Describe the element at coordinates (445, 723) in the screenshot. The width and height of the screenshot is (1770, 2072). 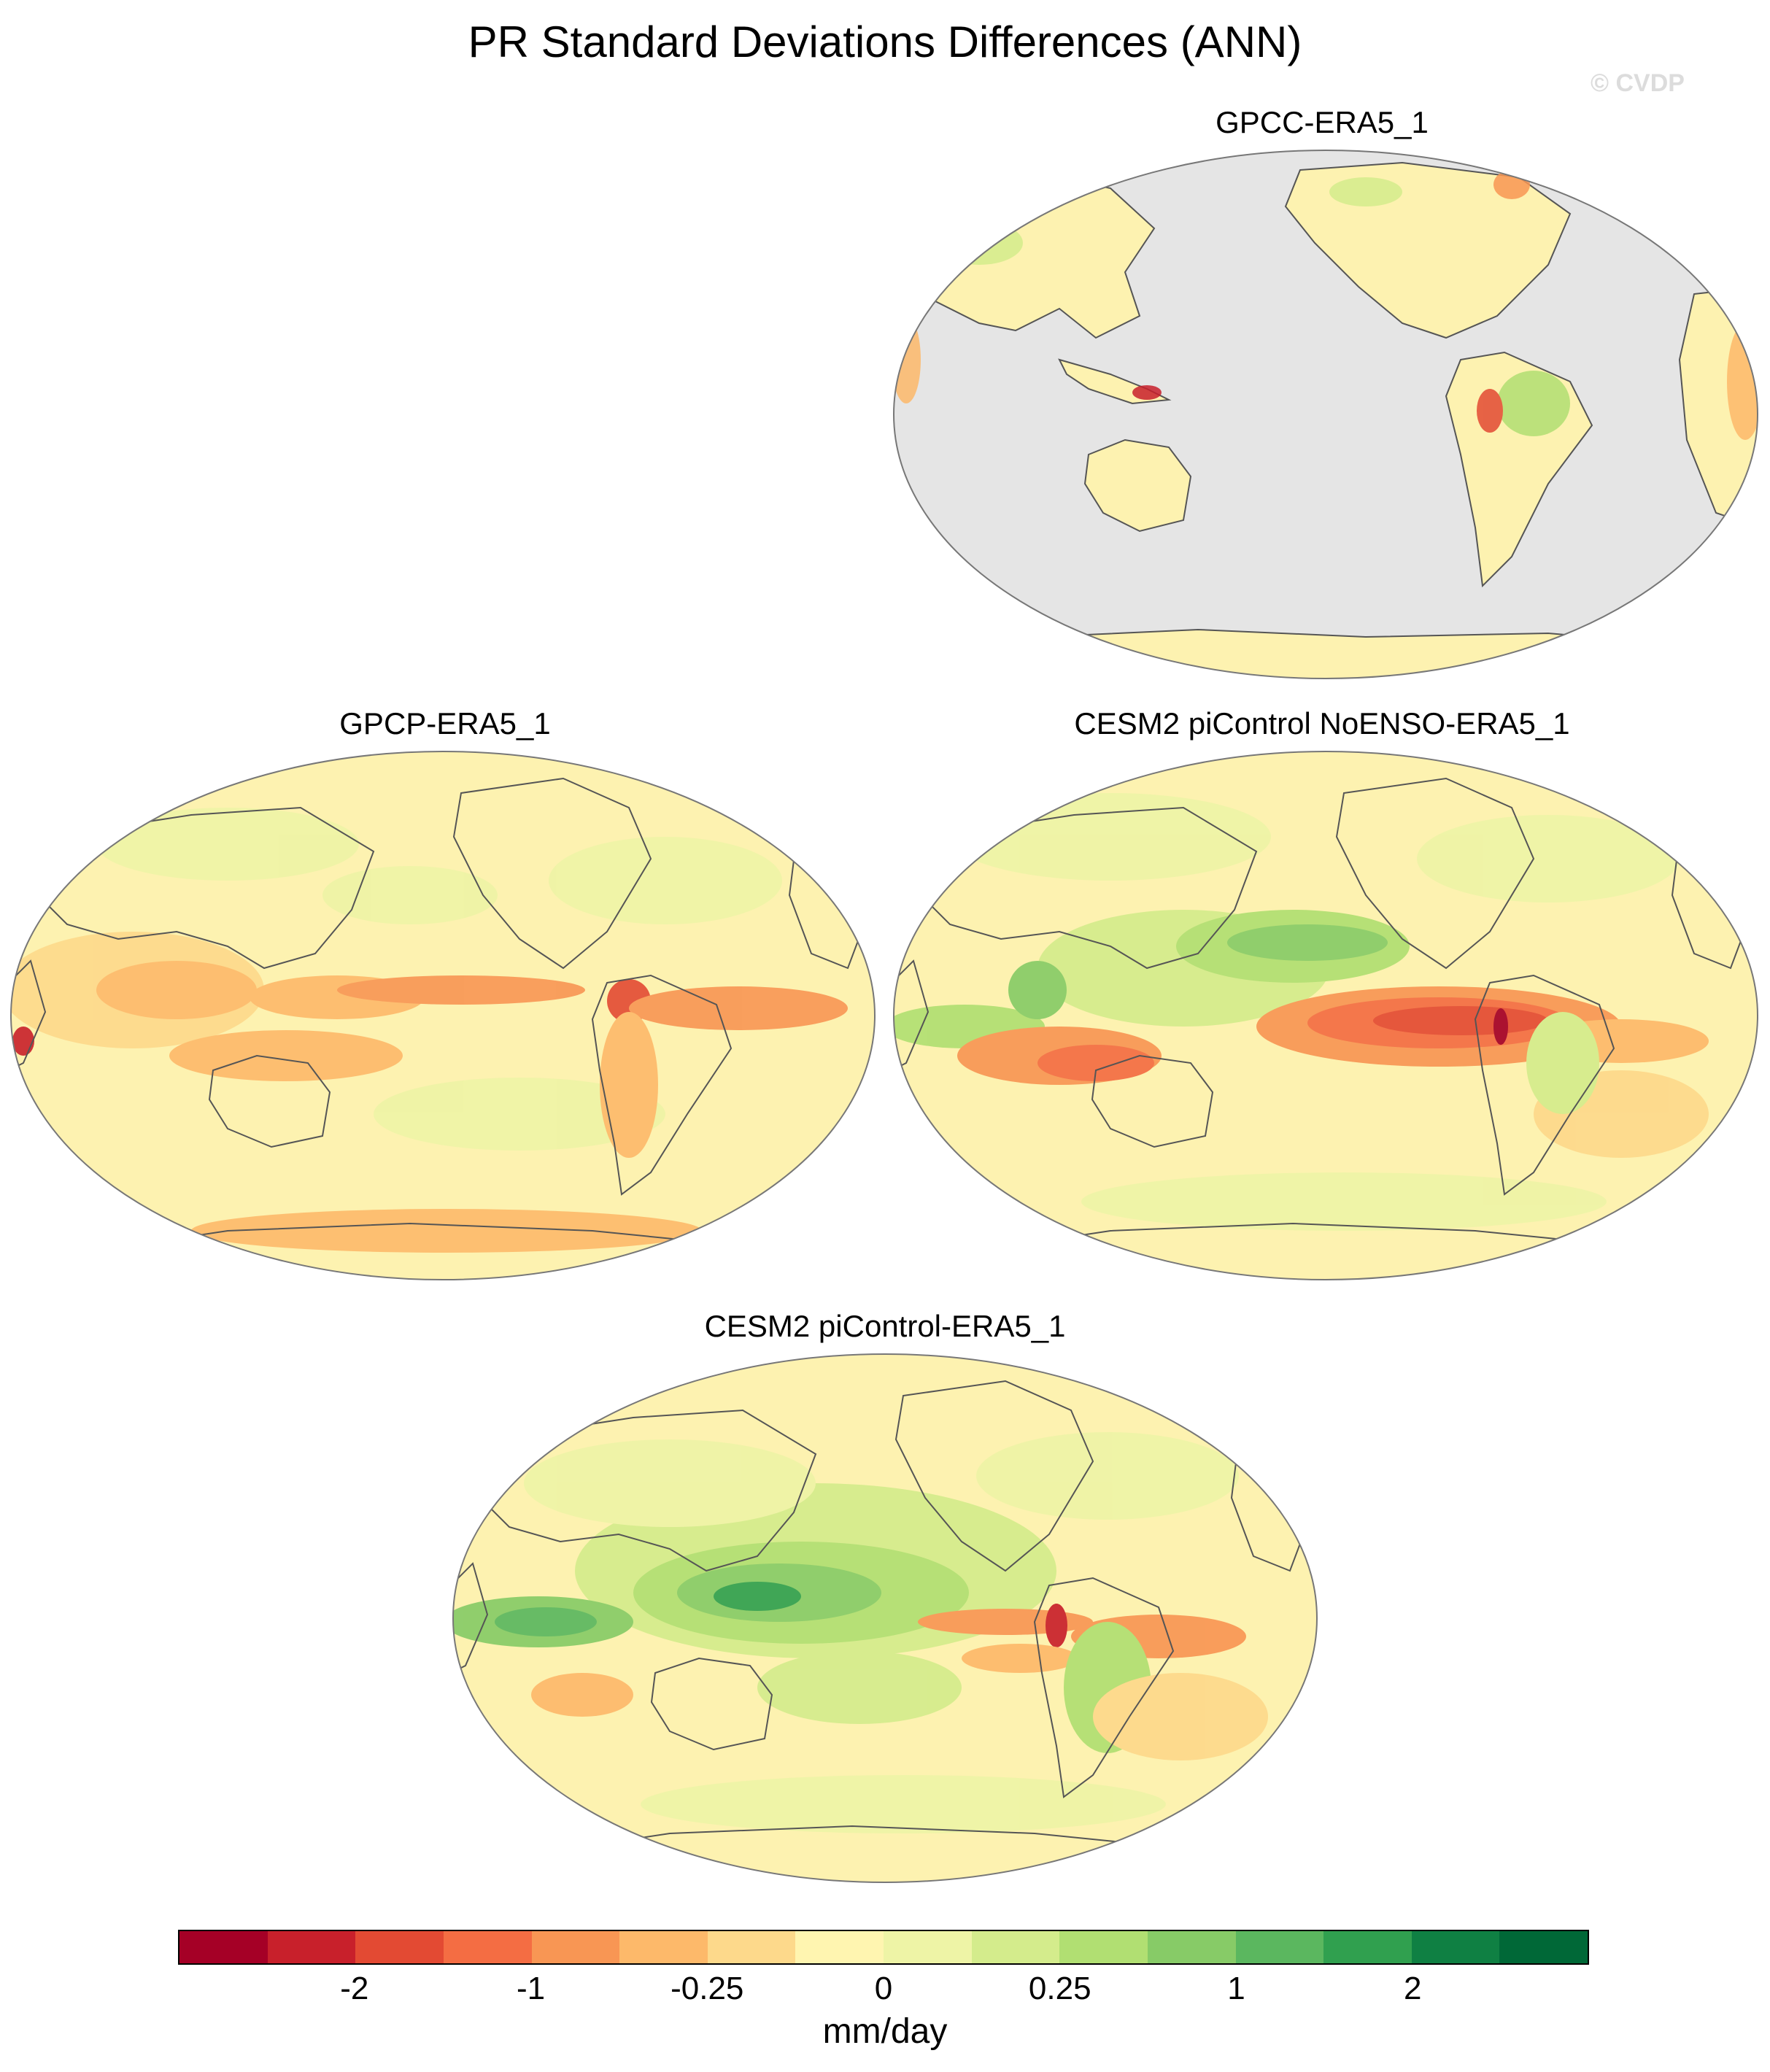
I see `panel-title-gpcp: GPCP-ERA5_1` at that location.